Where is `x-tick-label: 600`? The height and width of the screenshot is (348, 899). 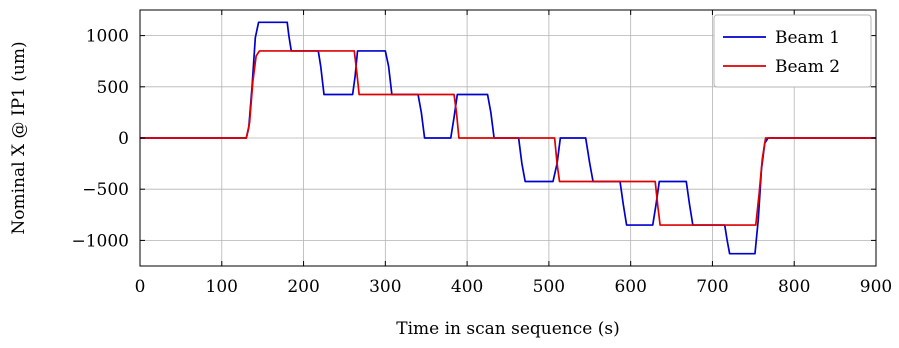
x-tick-label: 600 is located at coordinates (630, 287).